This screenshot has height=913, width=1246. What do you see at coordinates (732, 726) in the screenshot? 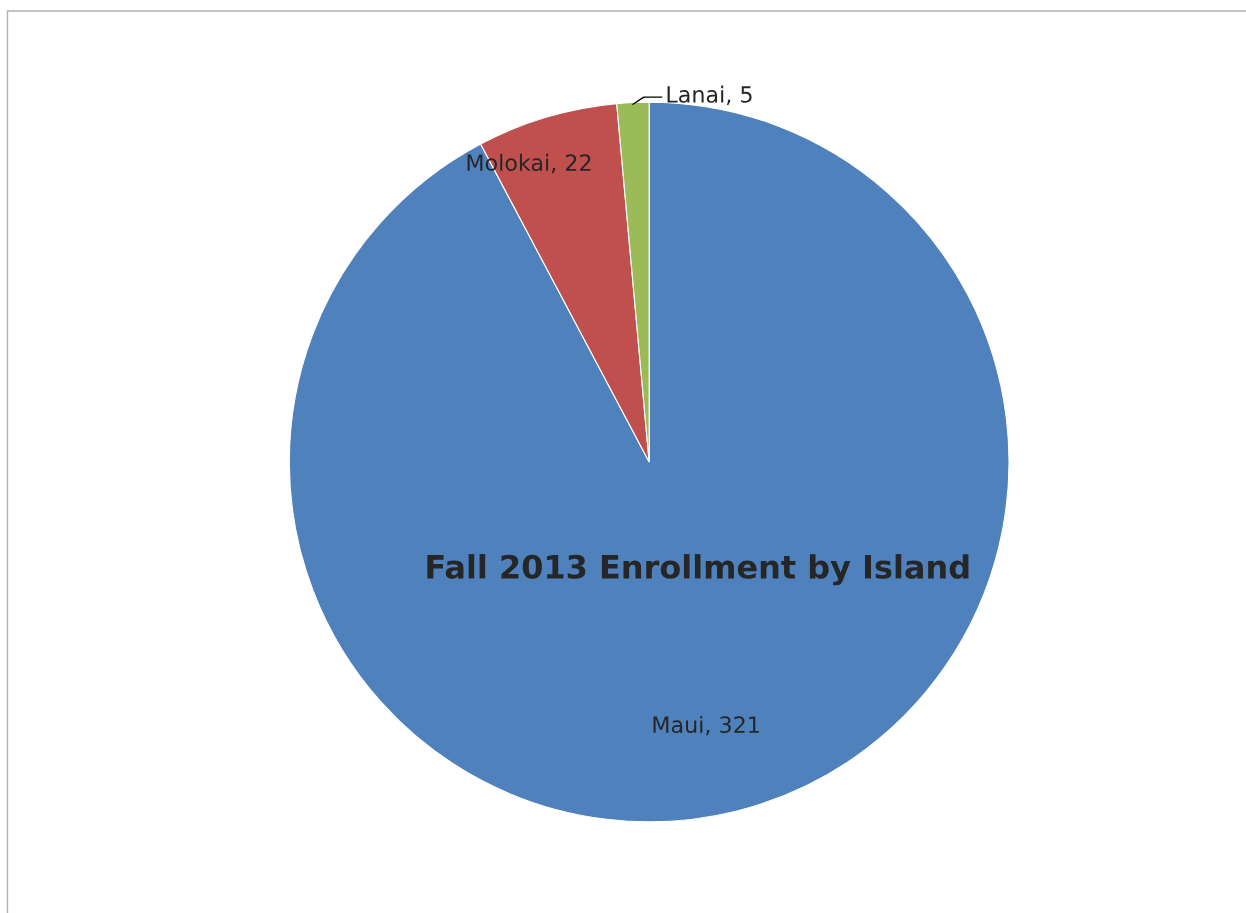
I see `data-label: , 321` at bounding box center [732, 726].